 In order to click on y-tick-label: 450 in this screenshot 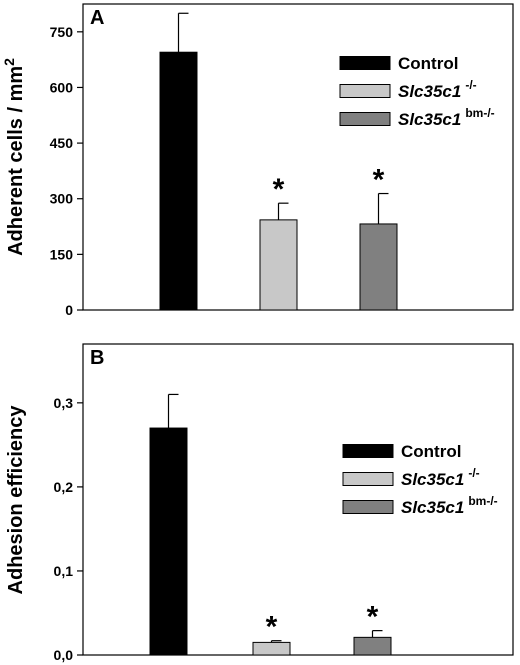, I will do `click(62, 143)`.